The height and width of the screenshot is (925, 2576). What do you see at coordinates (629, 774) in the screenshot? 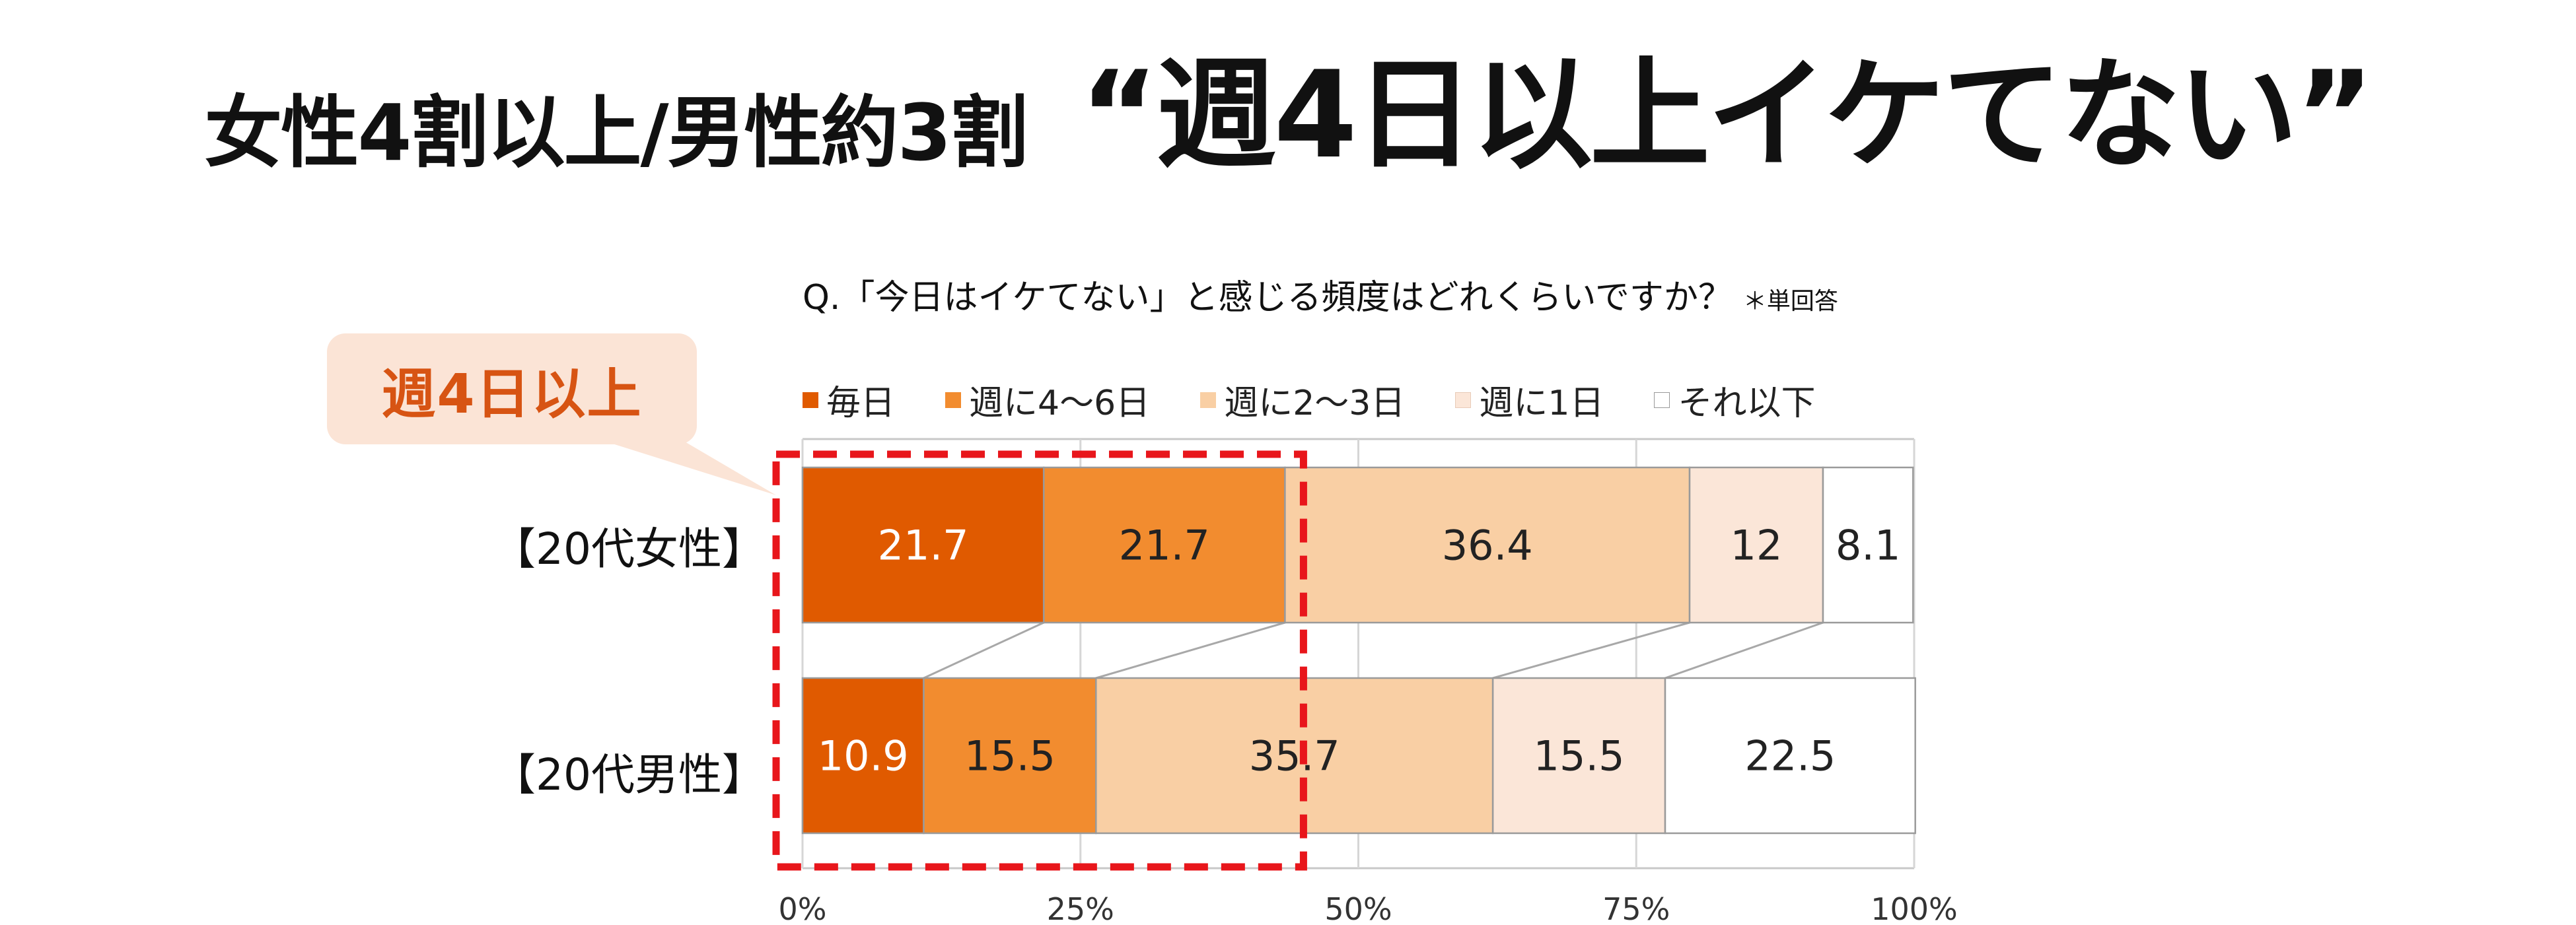
I see `y-label-male: 【20代男性】` at bounding box center [629, 774].